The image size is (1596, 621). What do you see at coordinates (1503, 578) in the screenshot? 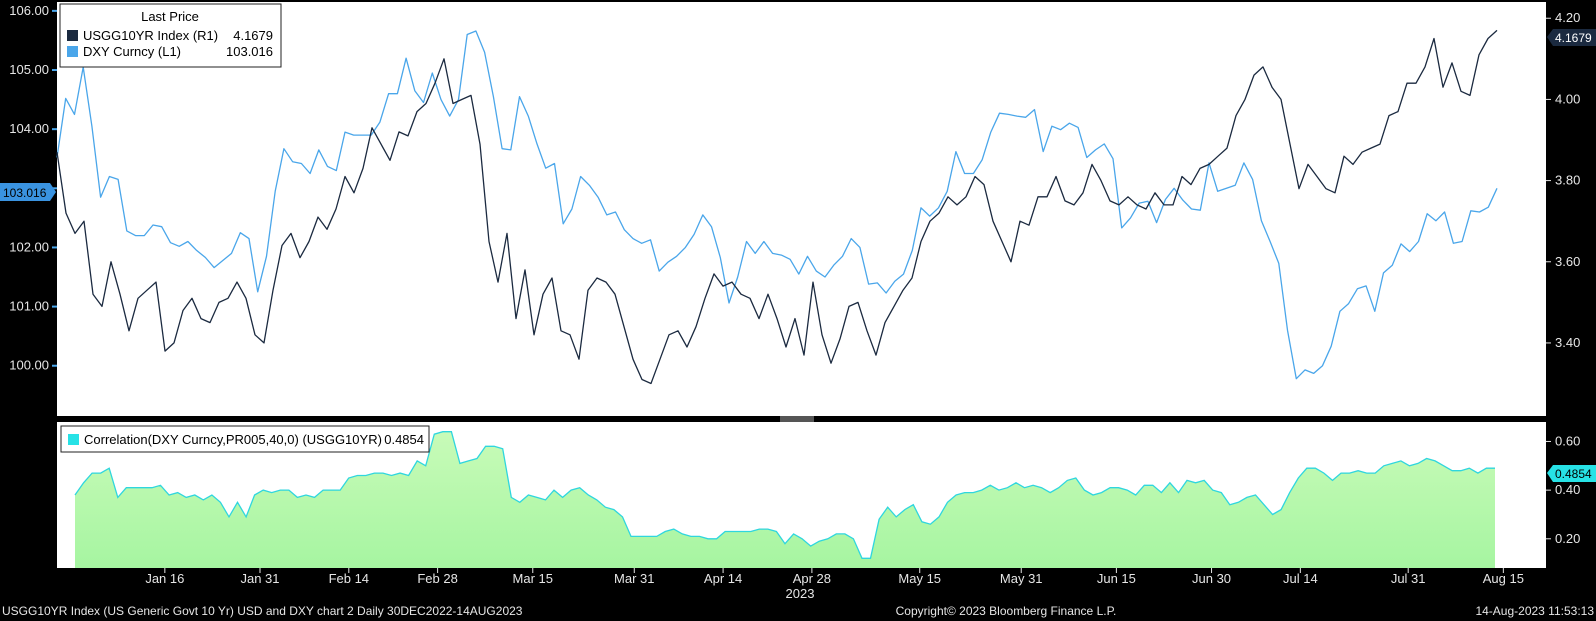
I see `date-axis-tick-label: Aug 15` at bounding box center [1503, 578].